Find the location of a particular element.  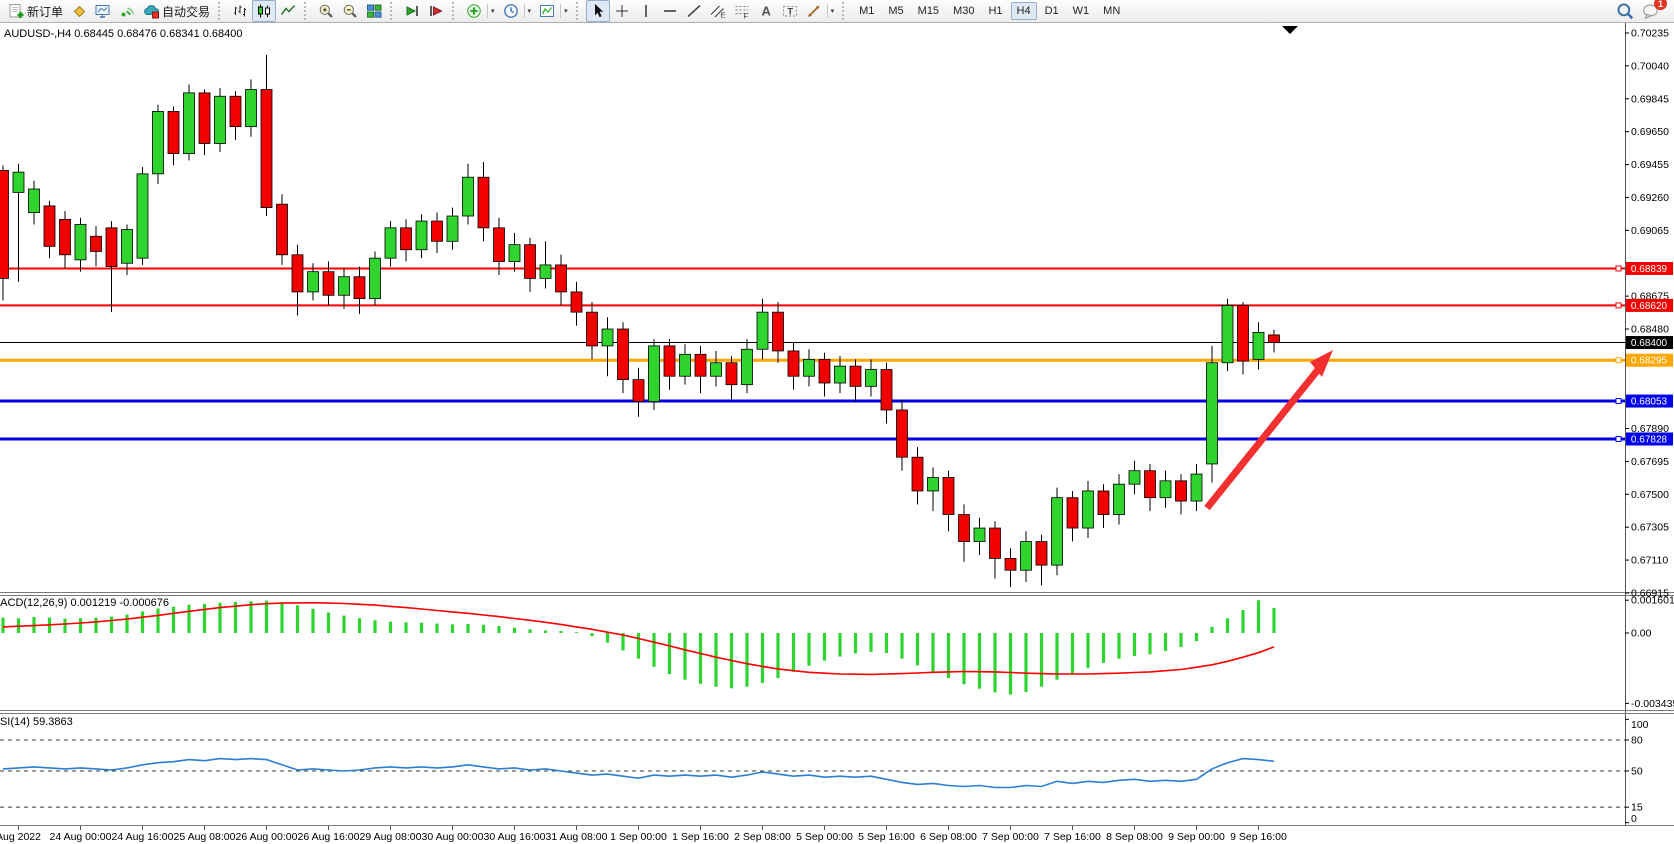

svg-text: 7 Sep 16:00 is located at coordinates (1072, 837).